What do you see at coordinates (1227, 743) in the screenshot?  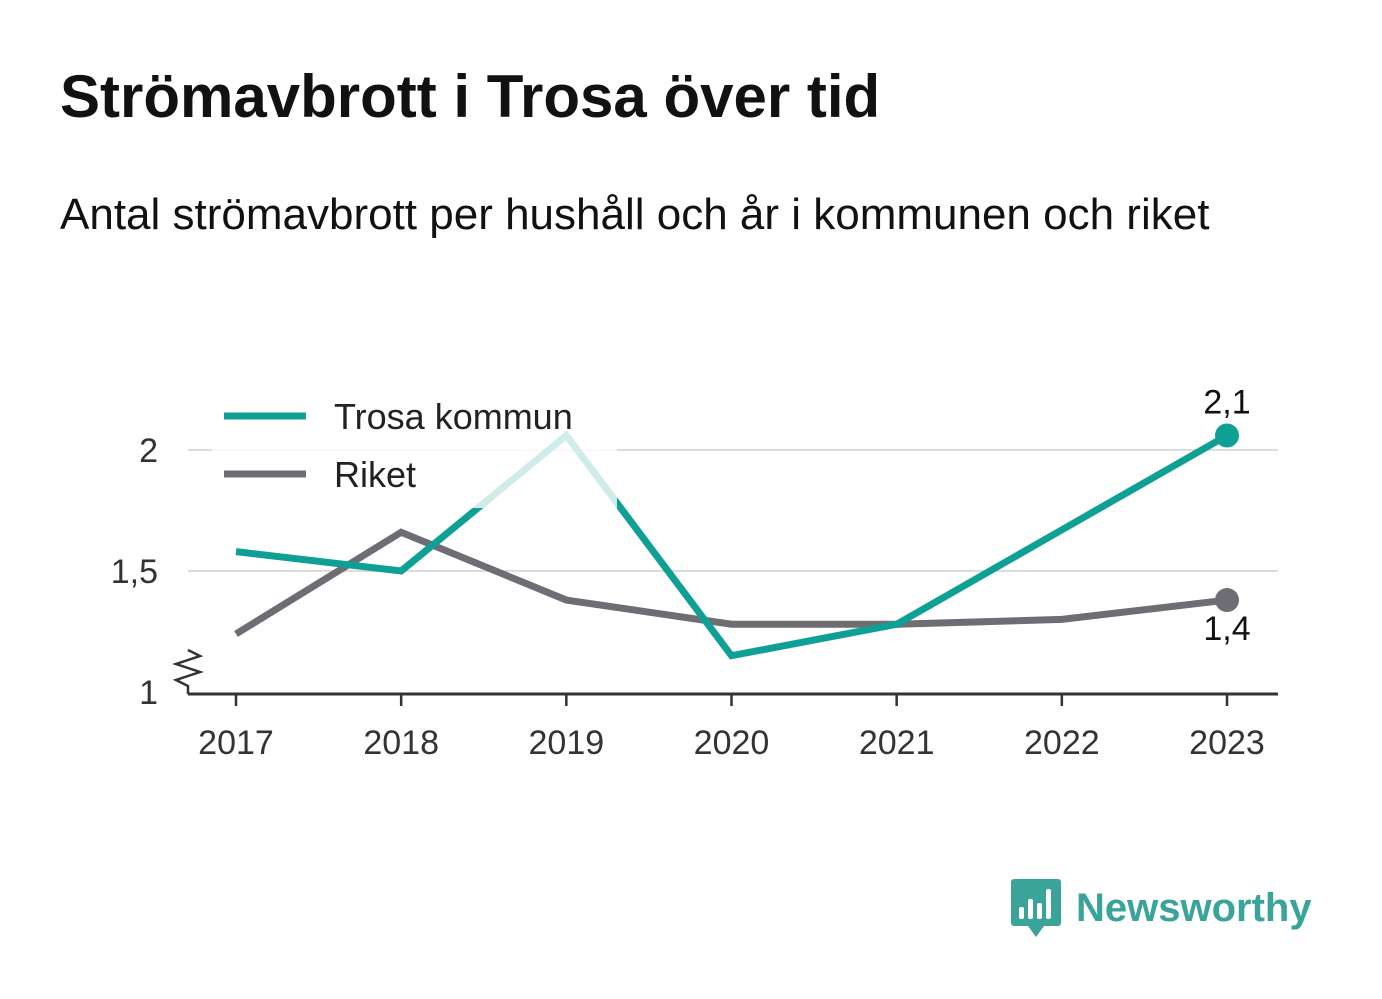 I see `x-tick-label-6: 2023` at bounding box center [1227, 743].